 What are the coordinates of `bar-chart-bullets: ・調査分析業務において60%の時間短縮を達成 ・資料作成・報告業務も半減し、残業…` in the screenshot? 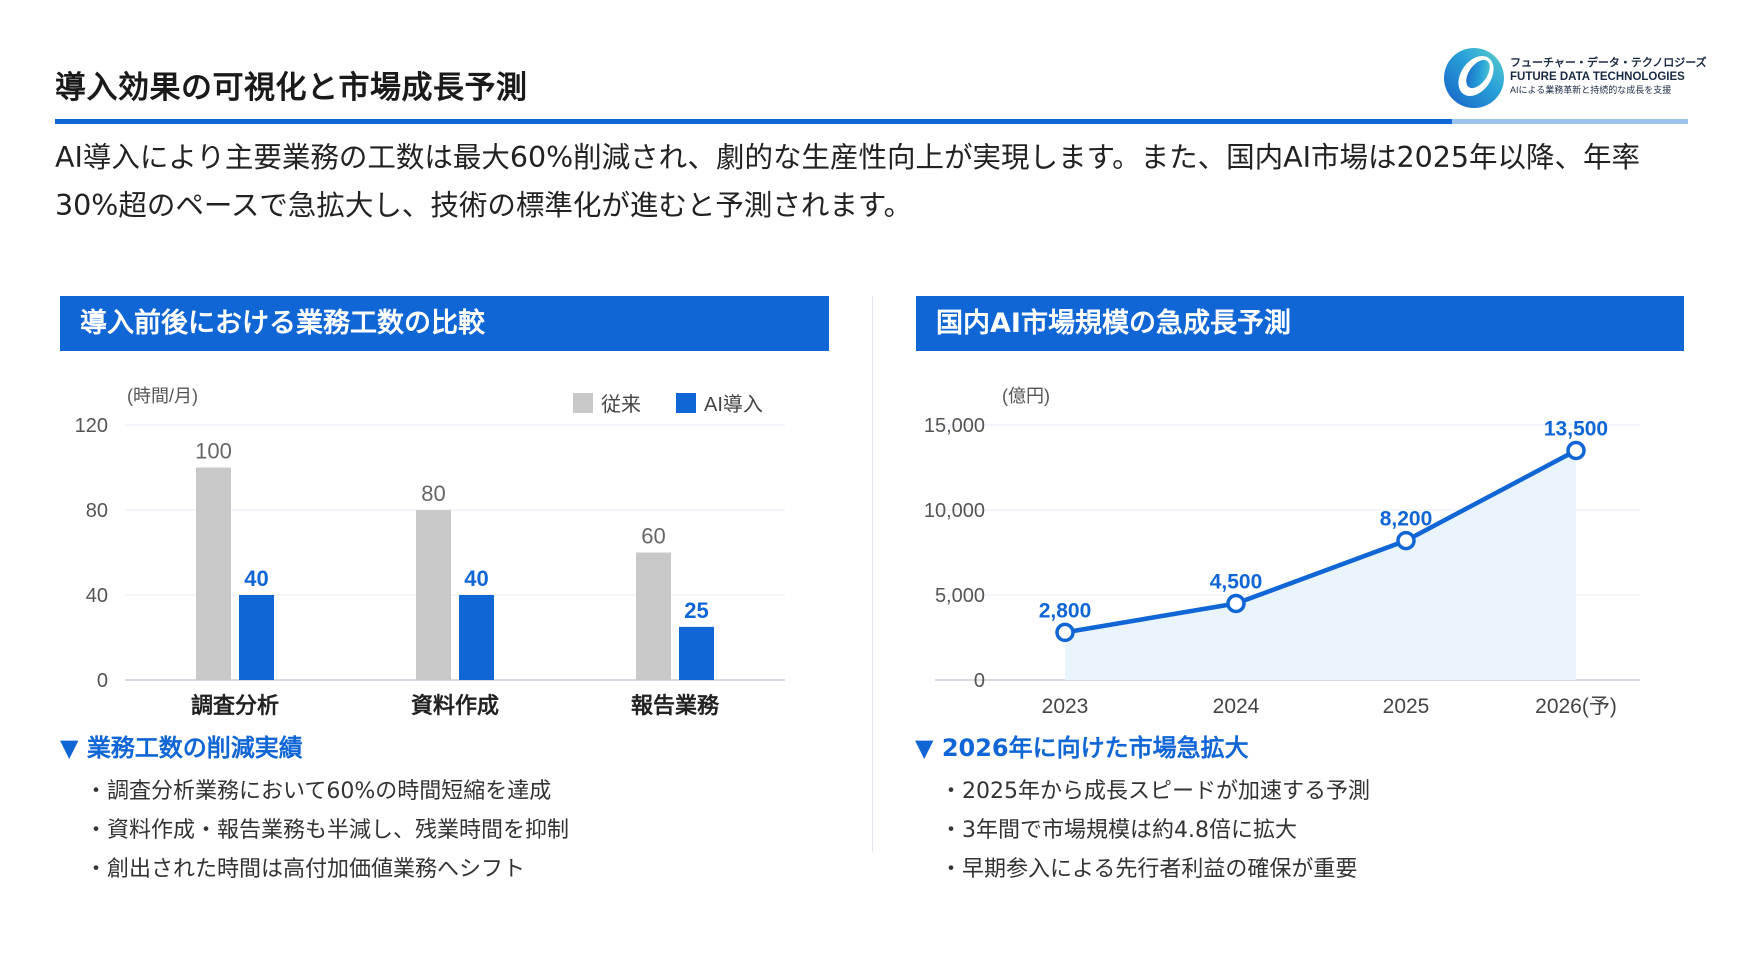 It's located at (327, 830).